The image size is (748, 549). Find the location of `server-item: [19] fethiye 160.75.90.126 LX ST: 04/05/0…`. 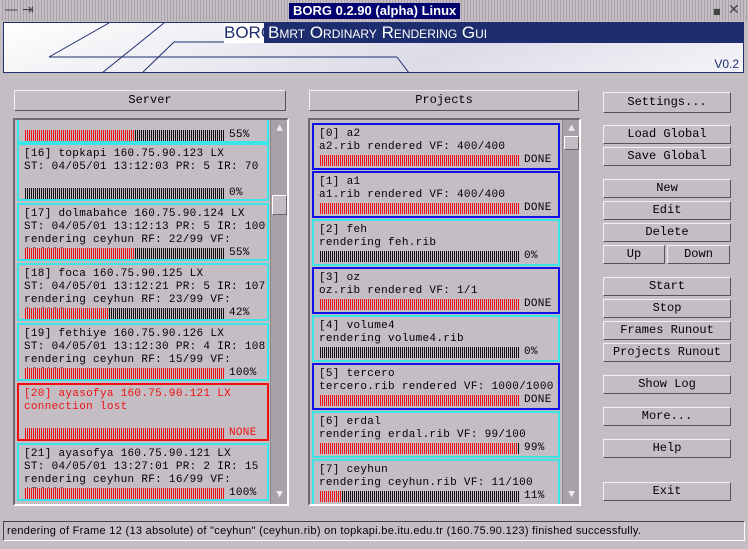

server-item: [19] fethiye 160.75.90.126 LX ST: 04/05/0… is located at coordinates (143, 352).